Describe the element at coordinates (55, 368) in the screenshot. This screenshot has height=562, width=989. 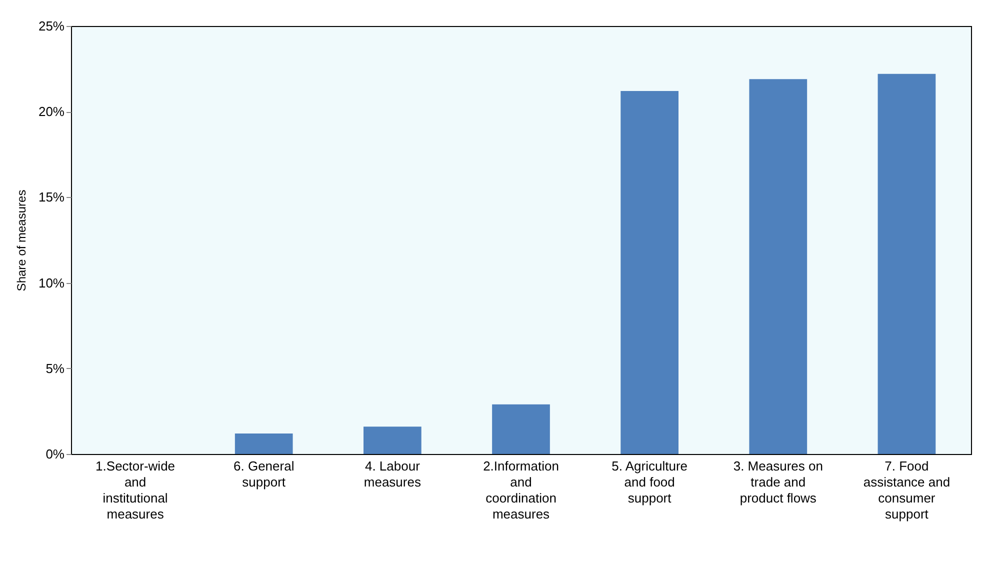
I see `y-tick-label: 5%` at that location.